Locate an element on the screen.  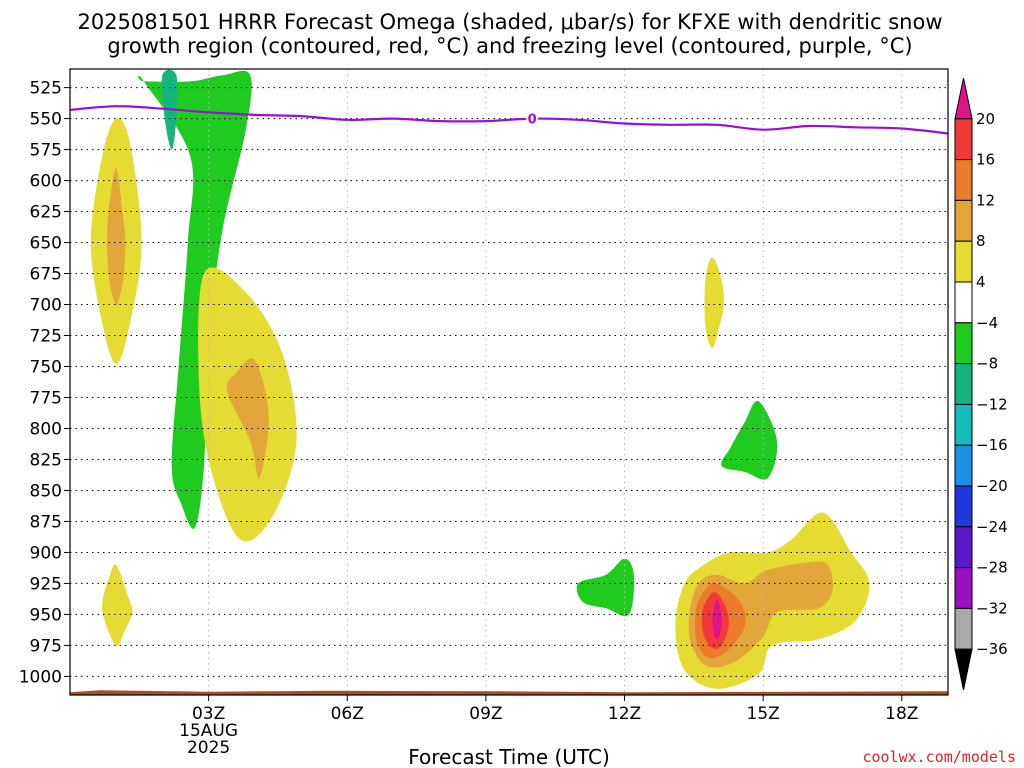
y-tick-label: 1000 is located at coordinates (40, 677).